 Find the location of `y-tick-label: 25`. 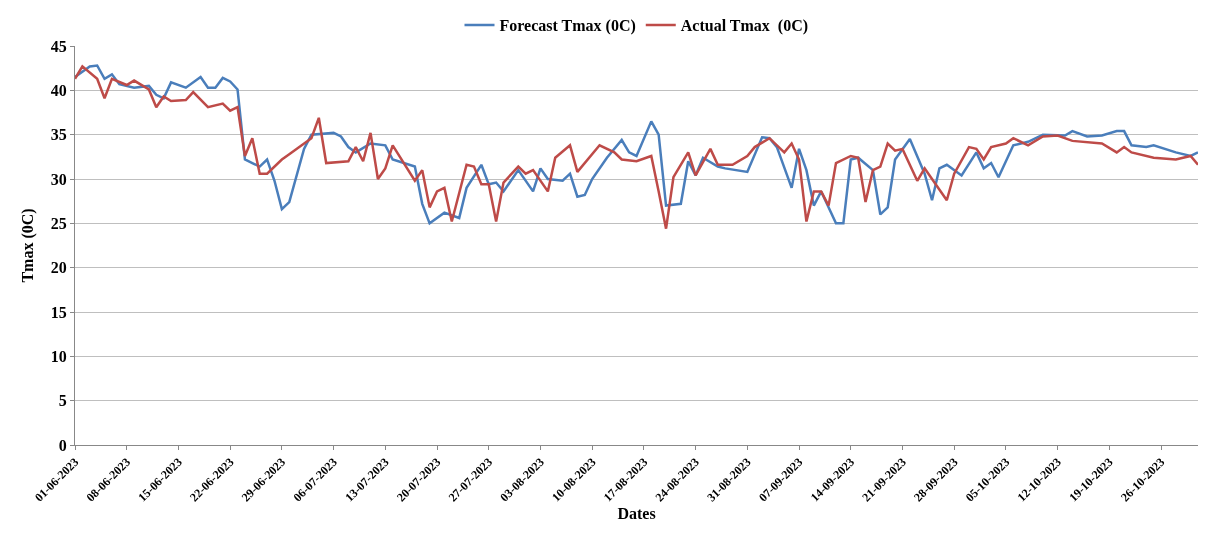

y-tick-label: 25 is located at coordinates (58, 223).